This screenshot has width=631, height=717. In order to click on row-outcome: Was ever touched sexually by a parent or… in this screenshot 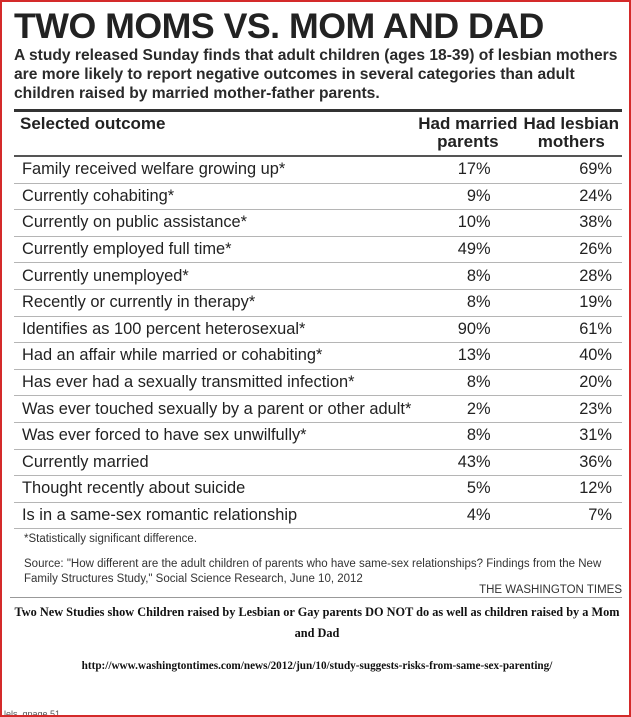, I will do `click(215, 409)`.